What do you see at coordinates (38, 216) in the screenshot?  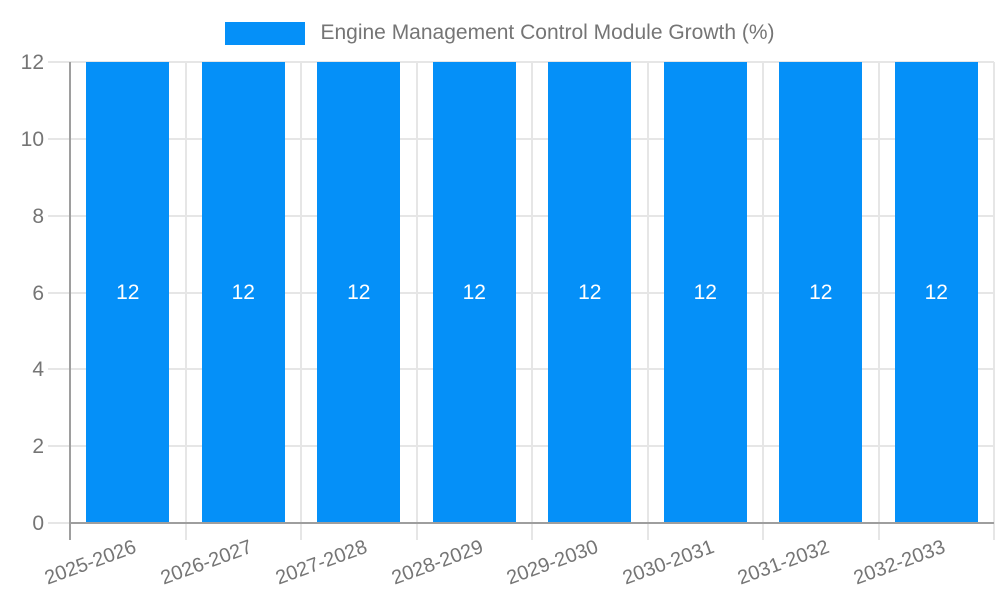 I see `y-axis-tick-label: 8` at bounding box center [38, 216].